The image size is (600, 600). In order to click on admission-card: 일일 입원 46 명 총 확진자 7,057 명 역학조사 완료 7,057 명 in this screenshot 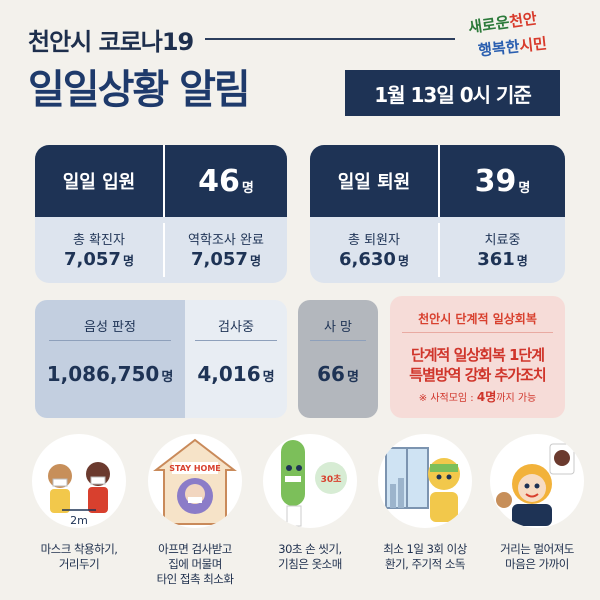, I will do `click(161, 214)`.